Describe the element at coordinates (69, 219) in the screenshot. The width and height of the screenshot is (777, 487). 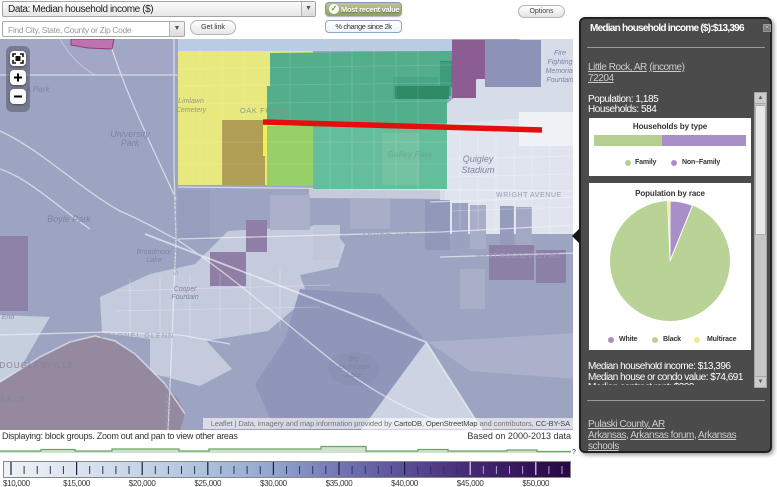
I see `svg-text: Boyle Park` at that location.